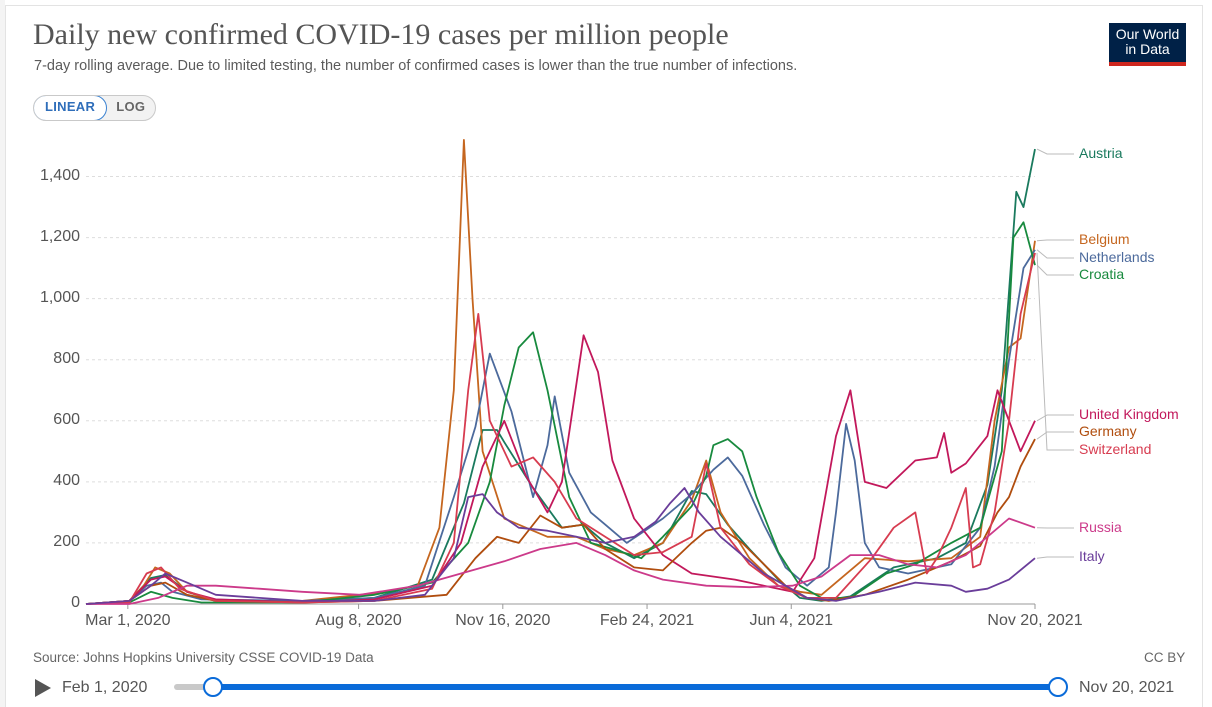 The image size is (1212, 707). What do you see at coordinates (66, 358) in the screenshot?
I see `y-tick-label: 800` at bounding box center [66, 358].